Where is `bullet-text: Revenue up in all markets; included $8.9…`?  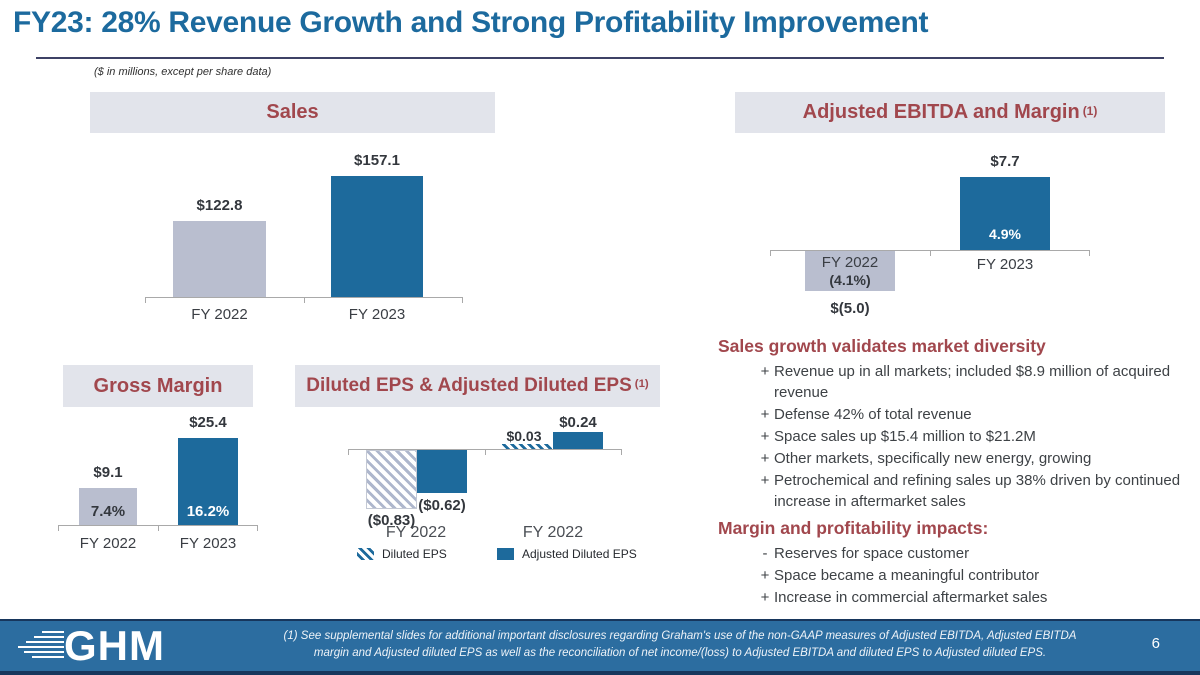 bullet-text: Revenue up in all markets; included $8.9… is located at coordinates (972, 382).